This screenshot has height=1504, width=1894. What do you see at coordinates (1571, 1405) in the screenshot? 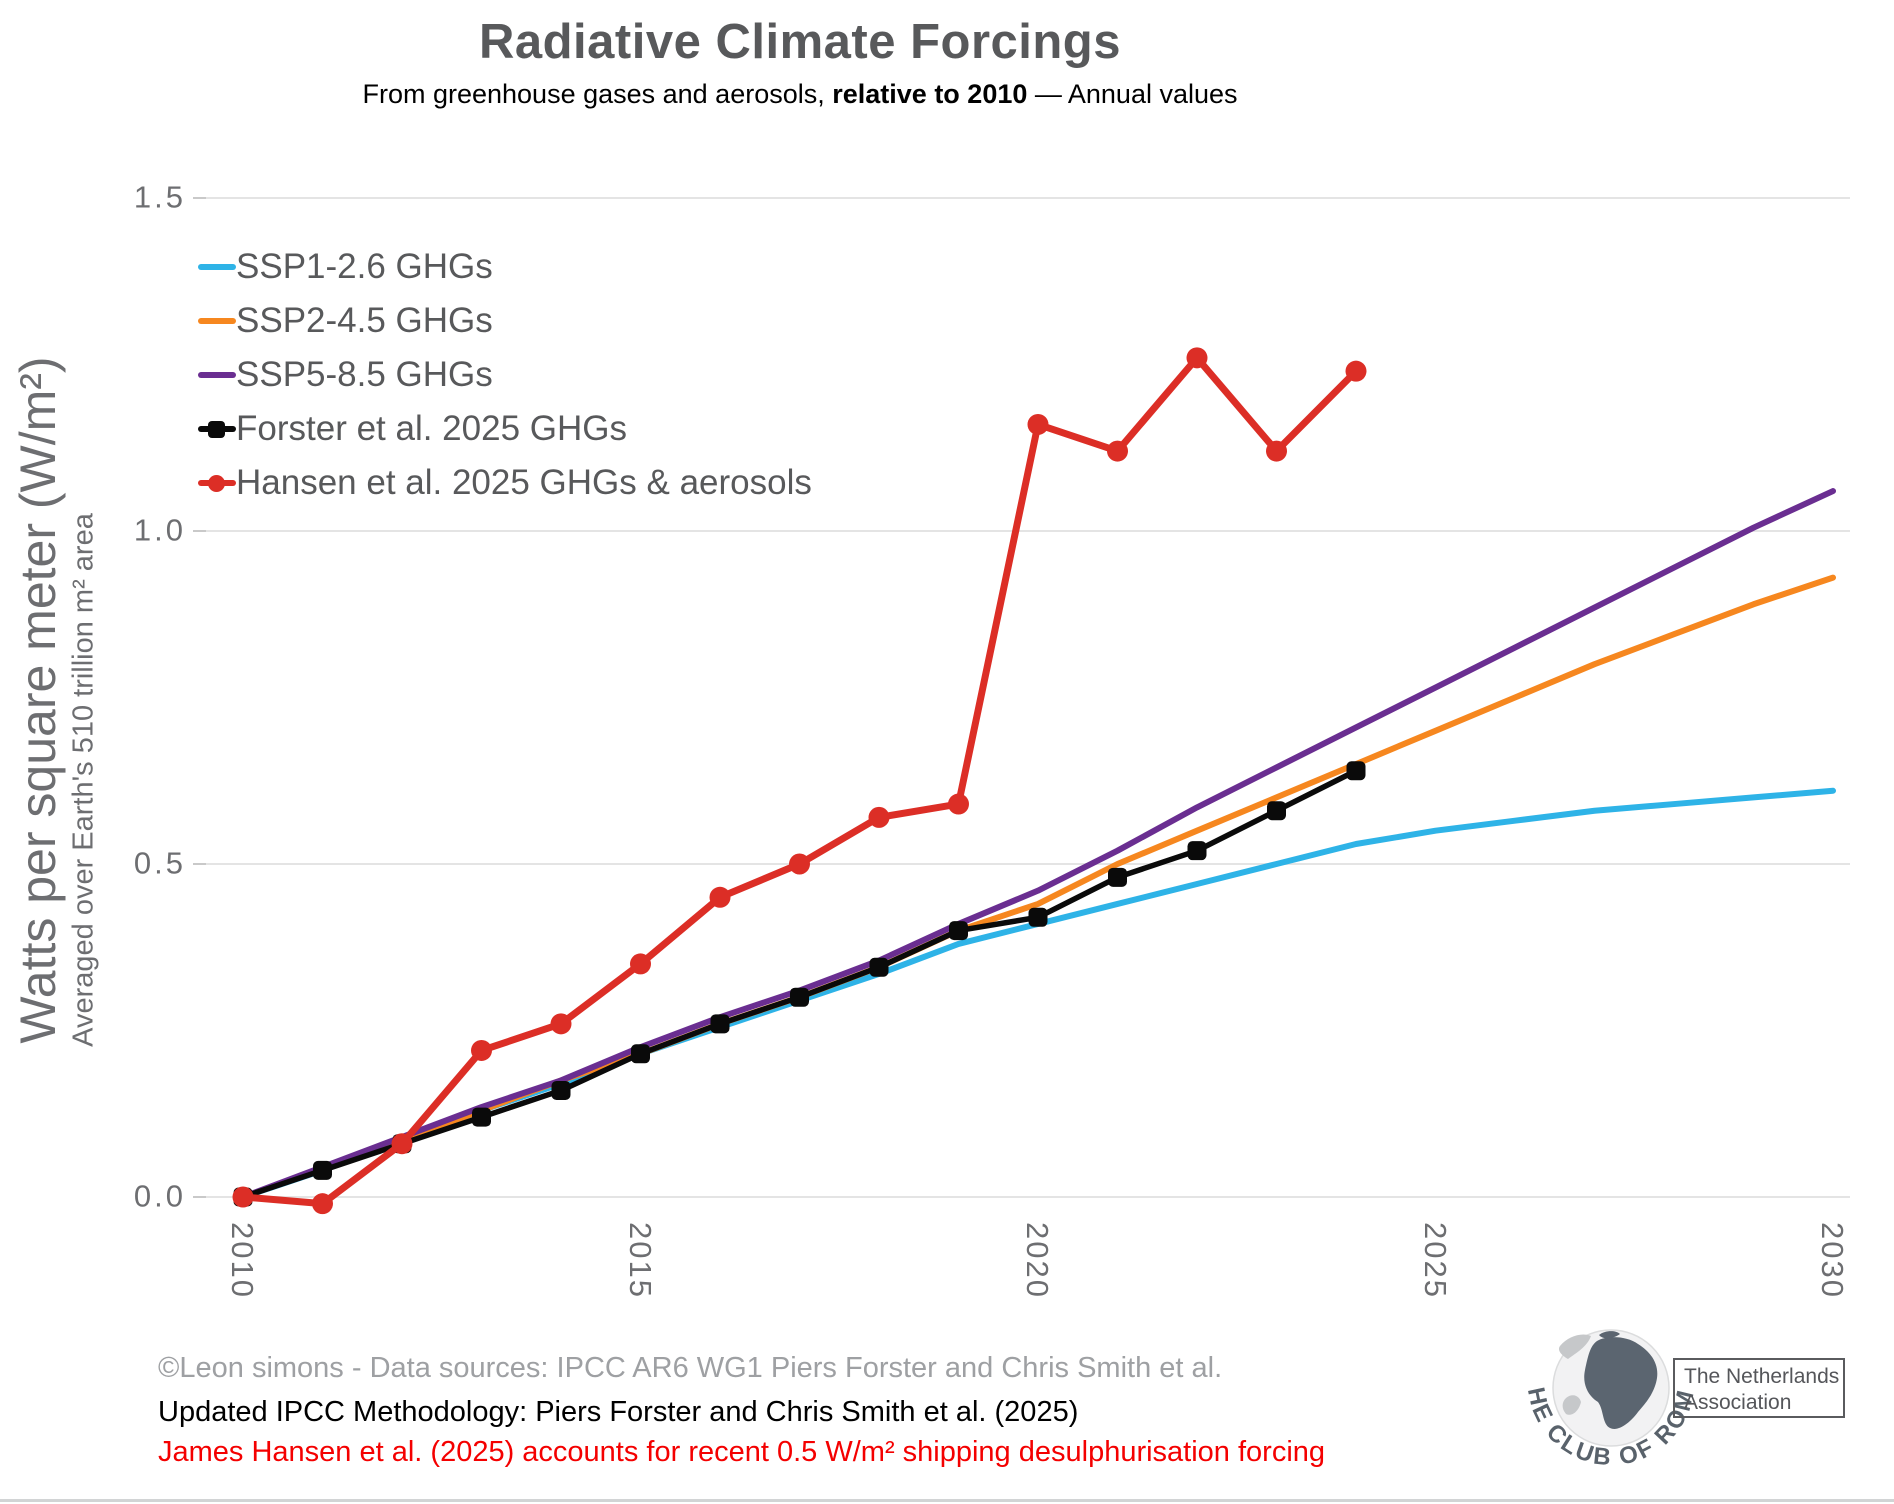
I see `globe-land-south` at bounding box center [1571, 1405].